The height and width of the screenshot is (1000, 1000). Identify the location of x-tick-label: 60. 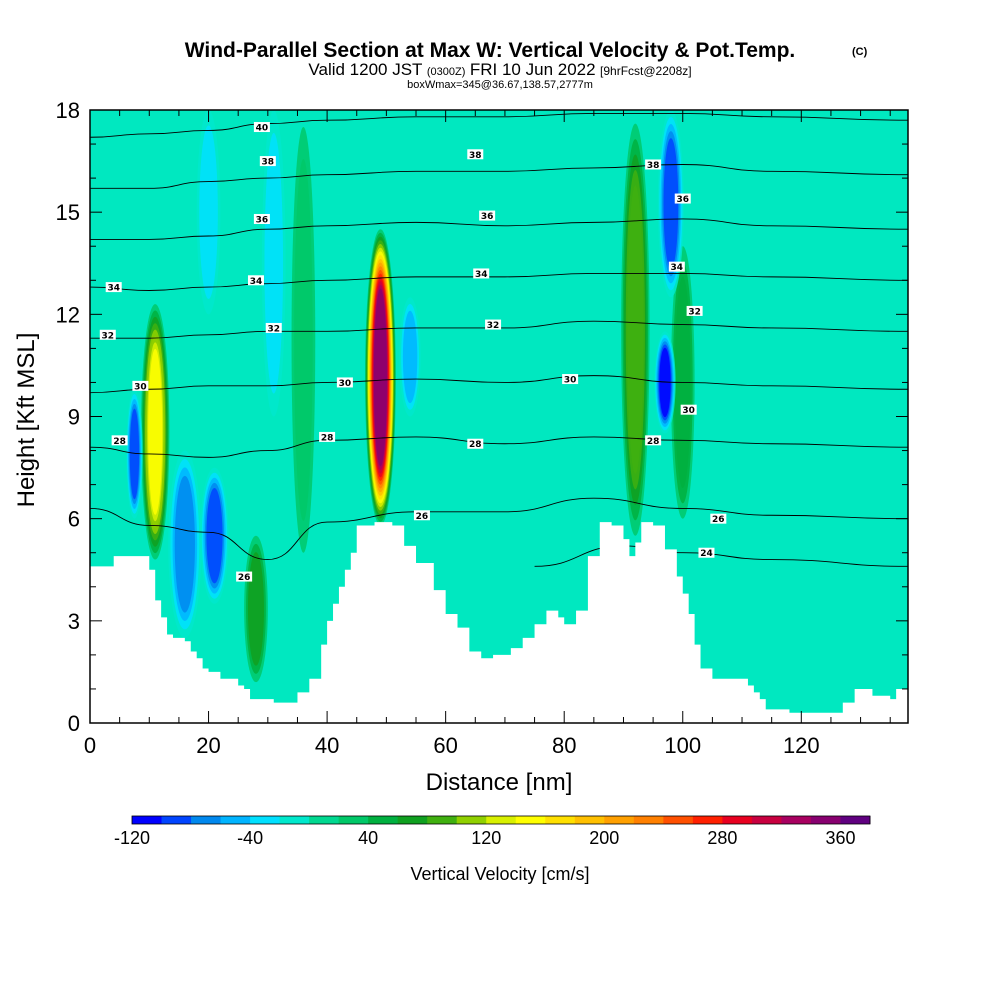
(445, 745).